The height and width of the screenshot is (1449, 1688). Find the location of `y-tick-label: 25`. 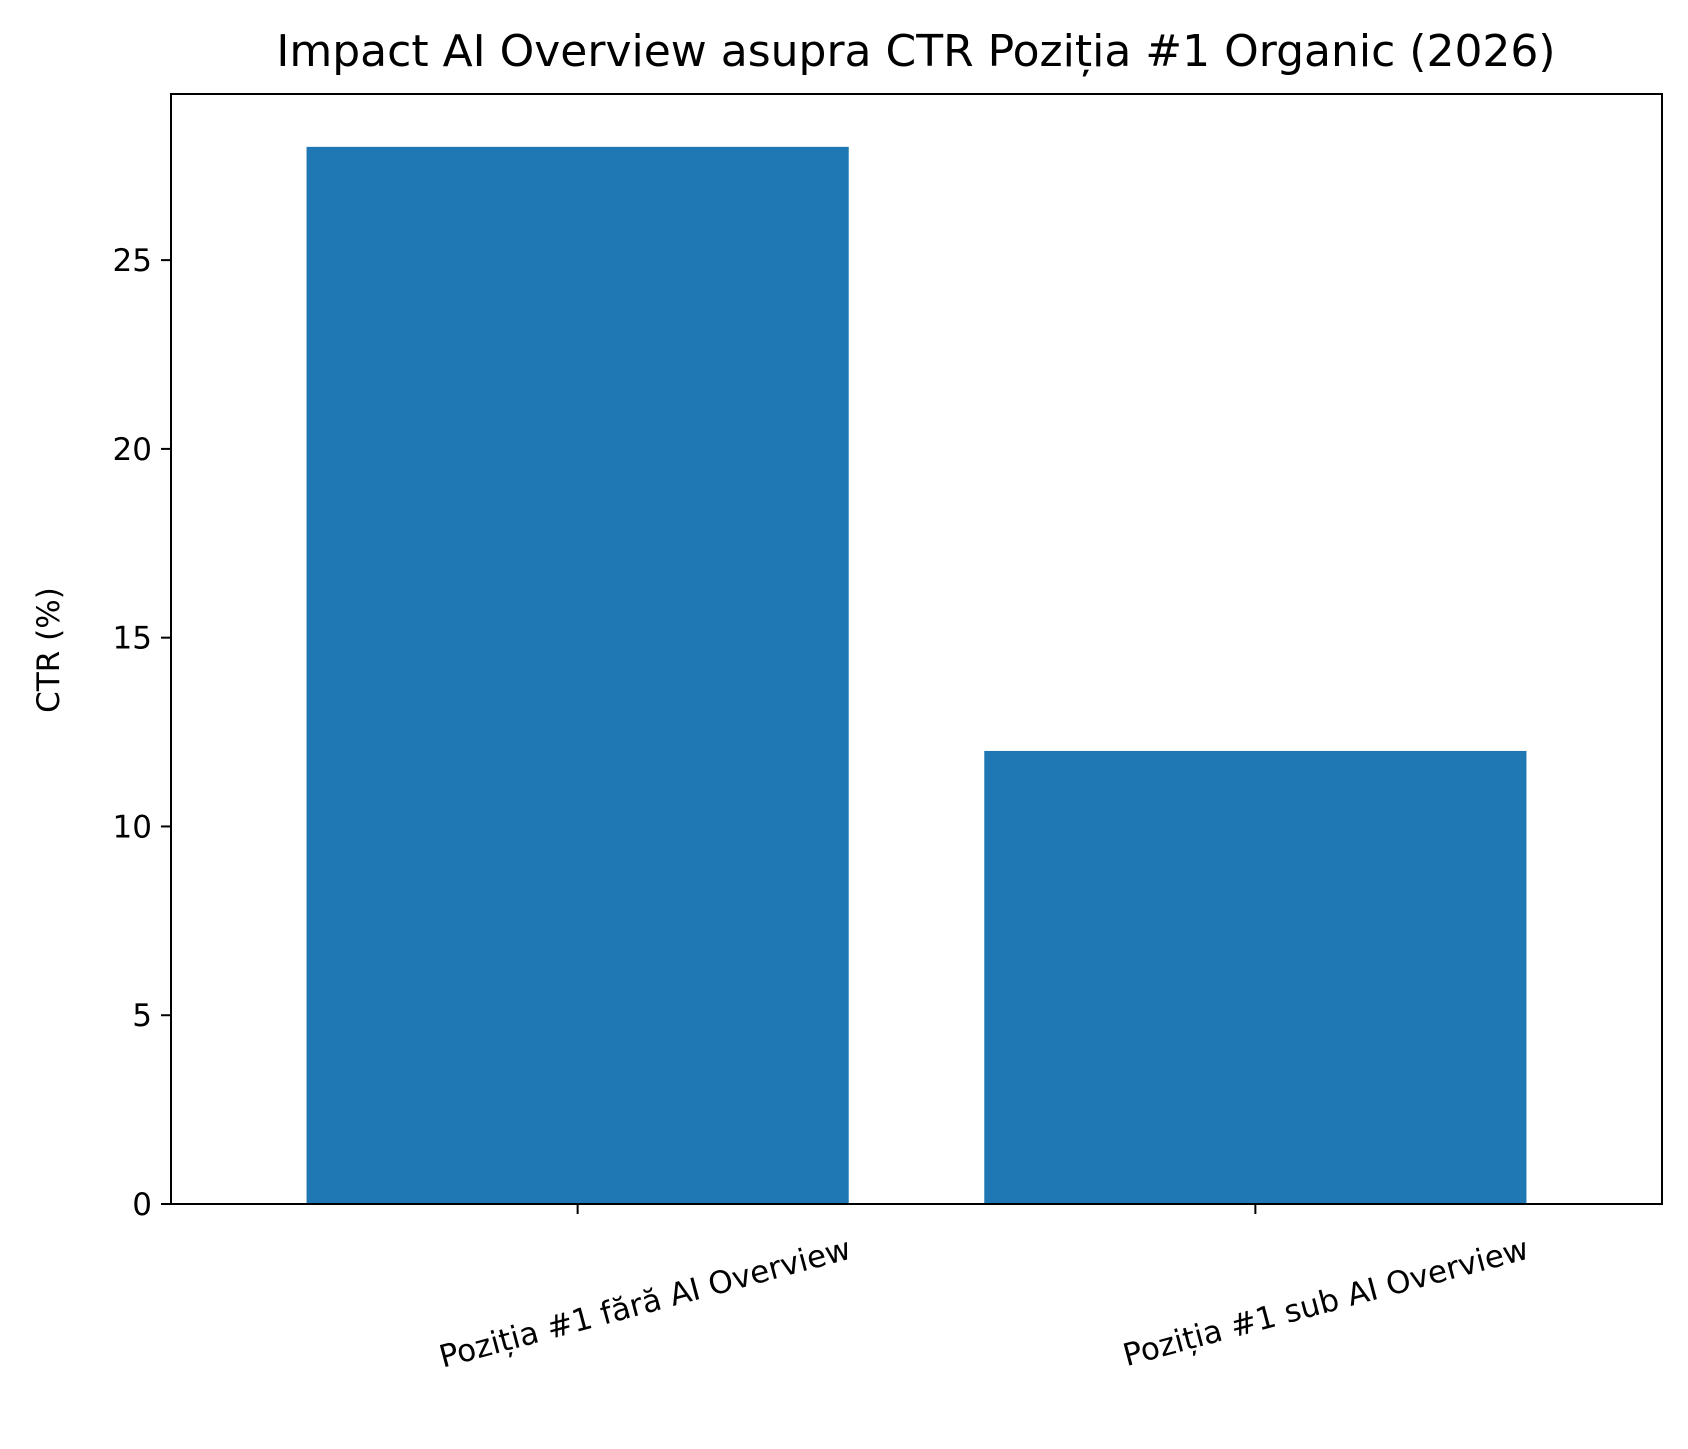

y-tick-label: 25 is located at coordinates (132, 261).